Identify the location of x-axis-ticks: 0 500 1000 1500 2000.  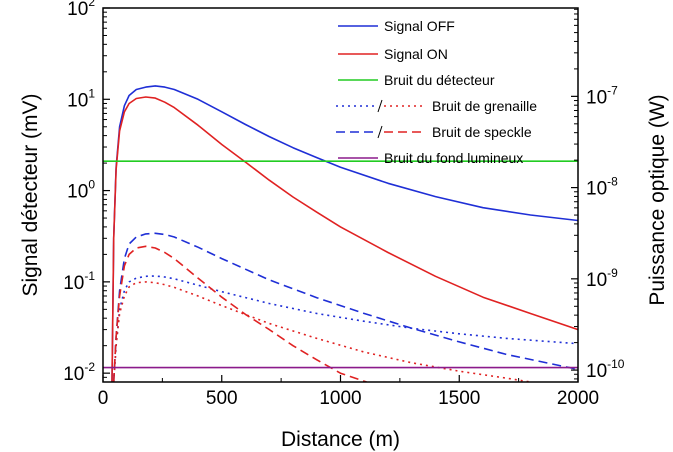
(348, 392).